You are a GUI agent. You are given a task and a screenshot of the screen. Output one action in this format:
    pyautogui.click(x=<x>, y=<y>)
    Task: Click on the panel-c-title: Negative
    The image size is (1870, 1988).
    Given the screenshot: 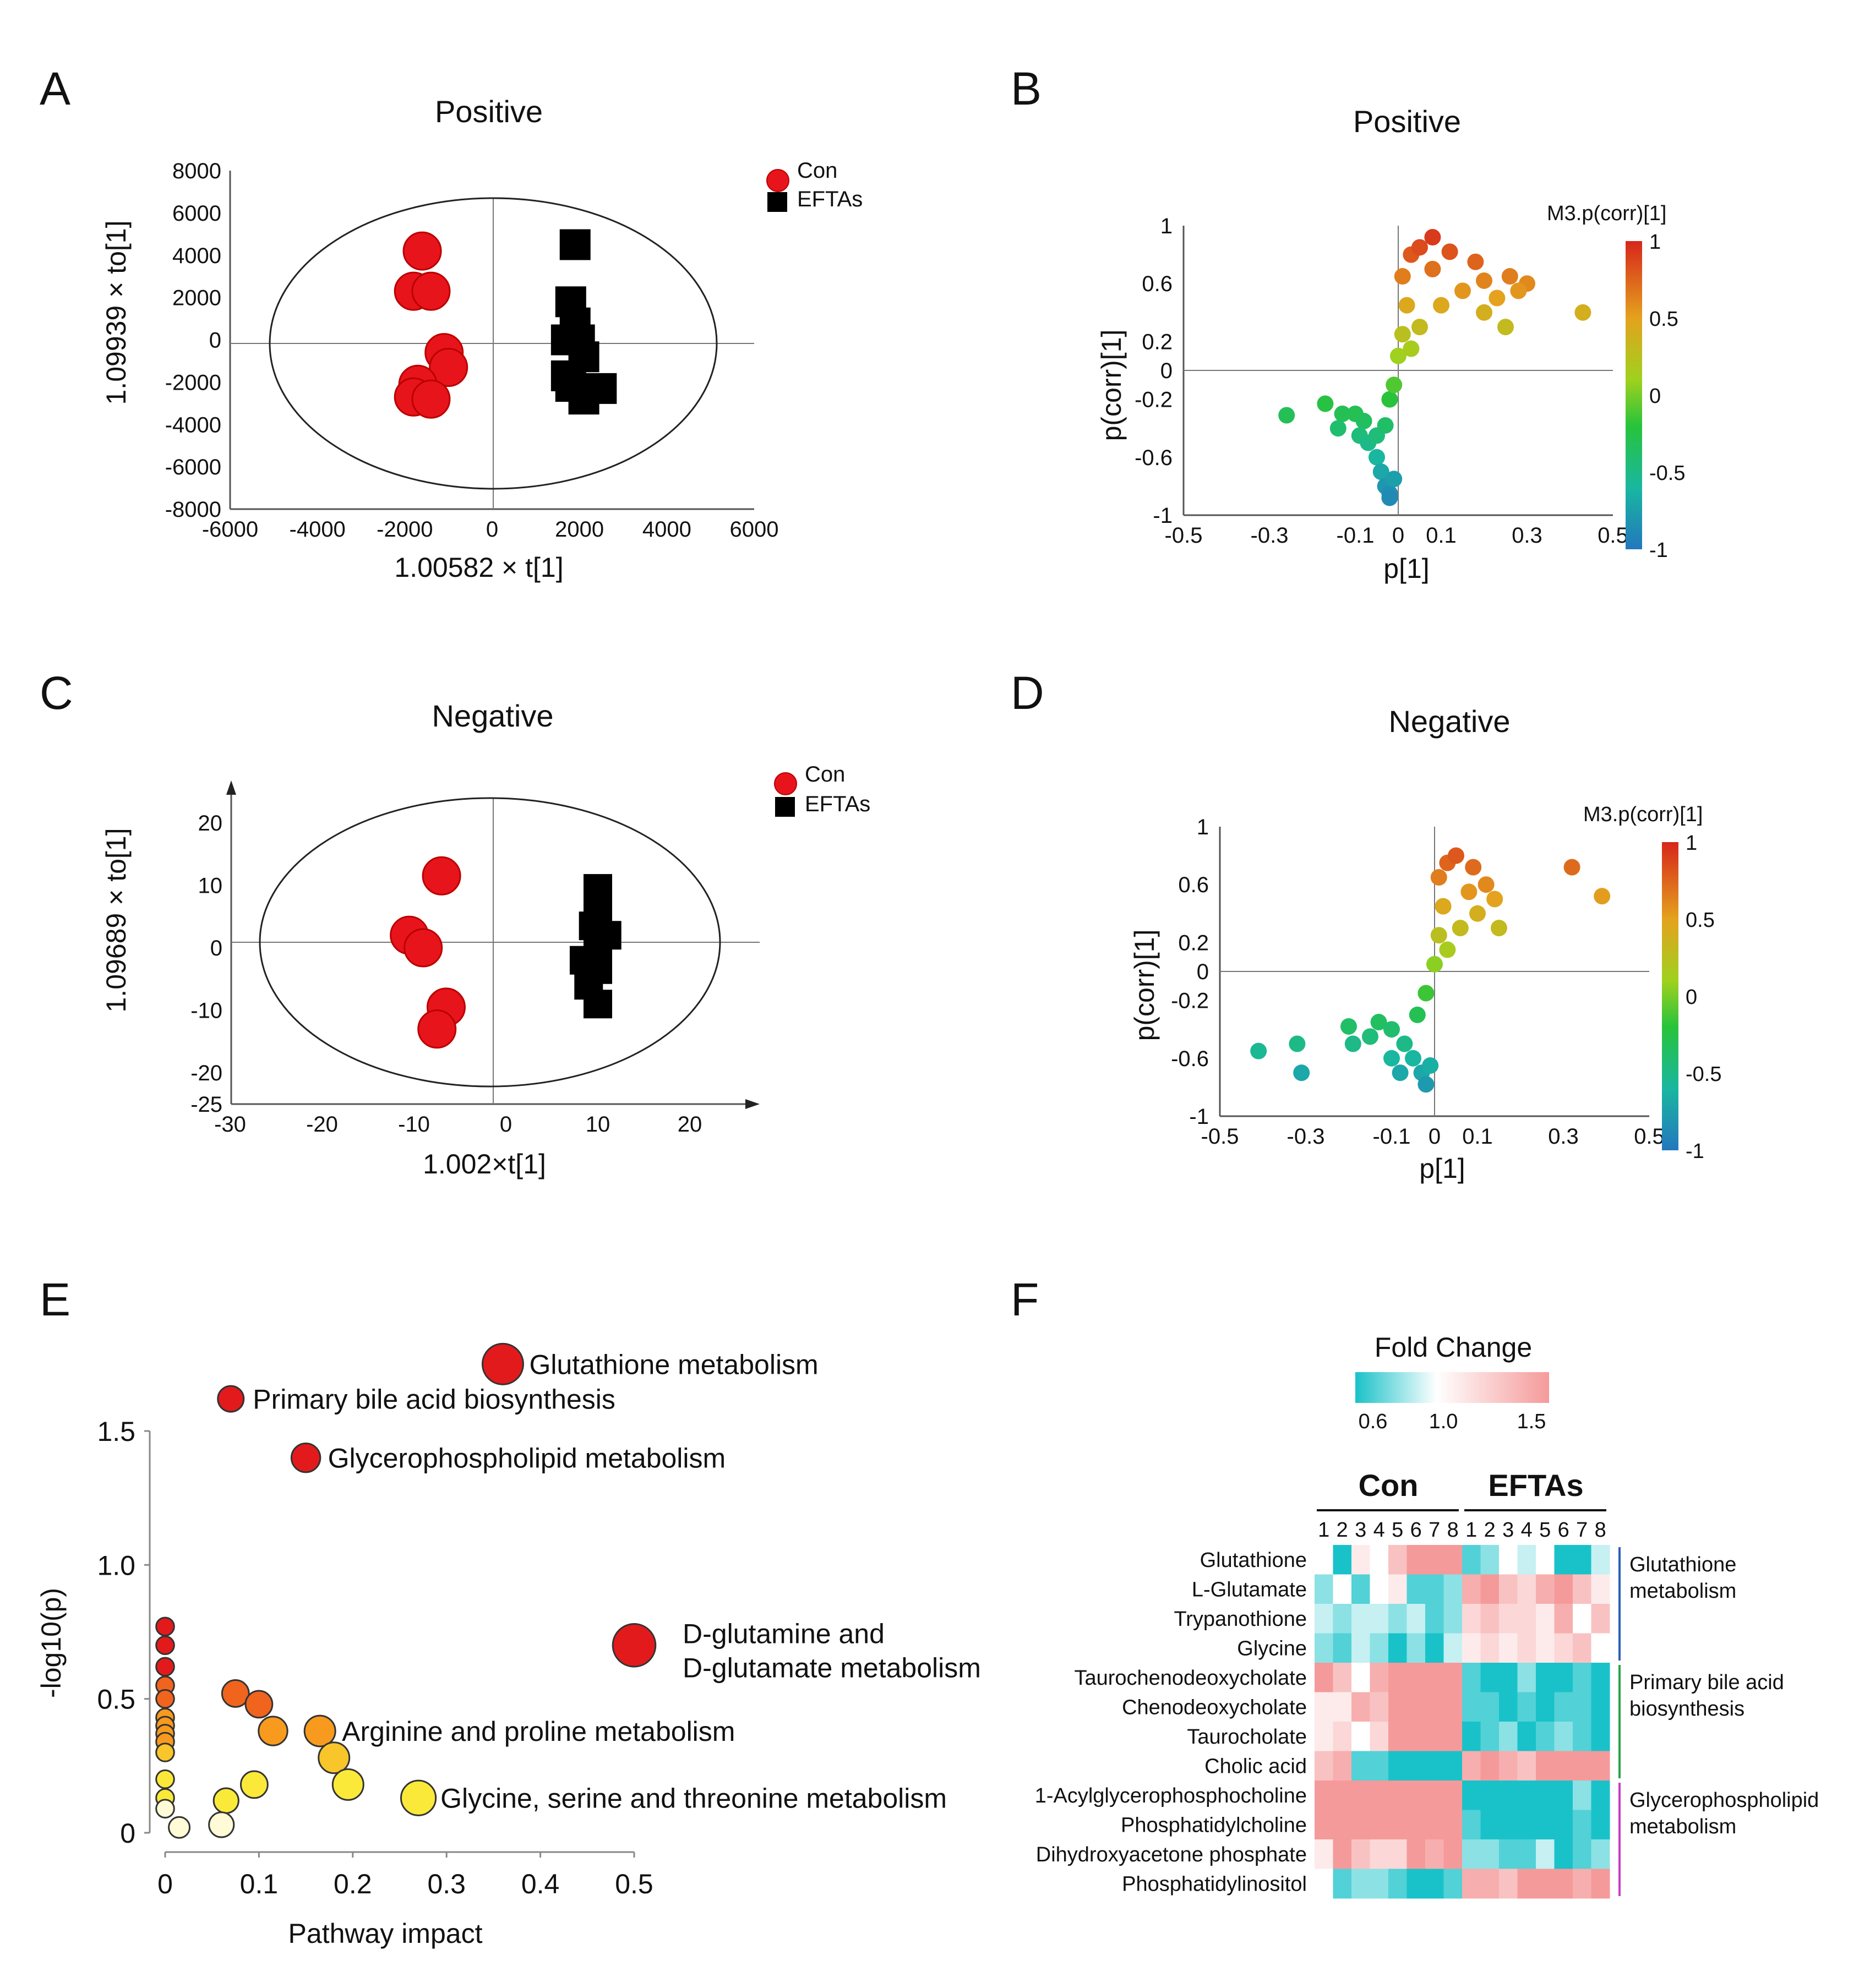 What is the action you would take?
    pyautogui.click(x=492, y=715)
    